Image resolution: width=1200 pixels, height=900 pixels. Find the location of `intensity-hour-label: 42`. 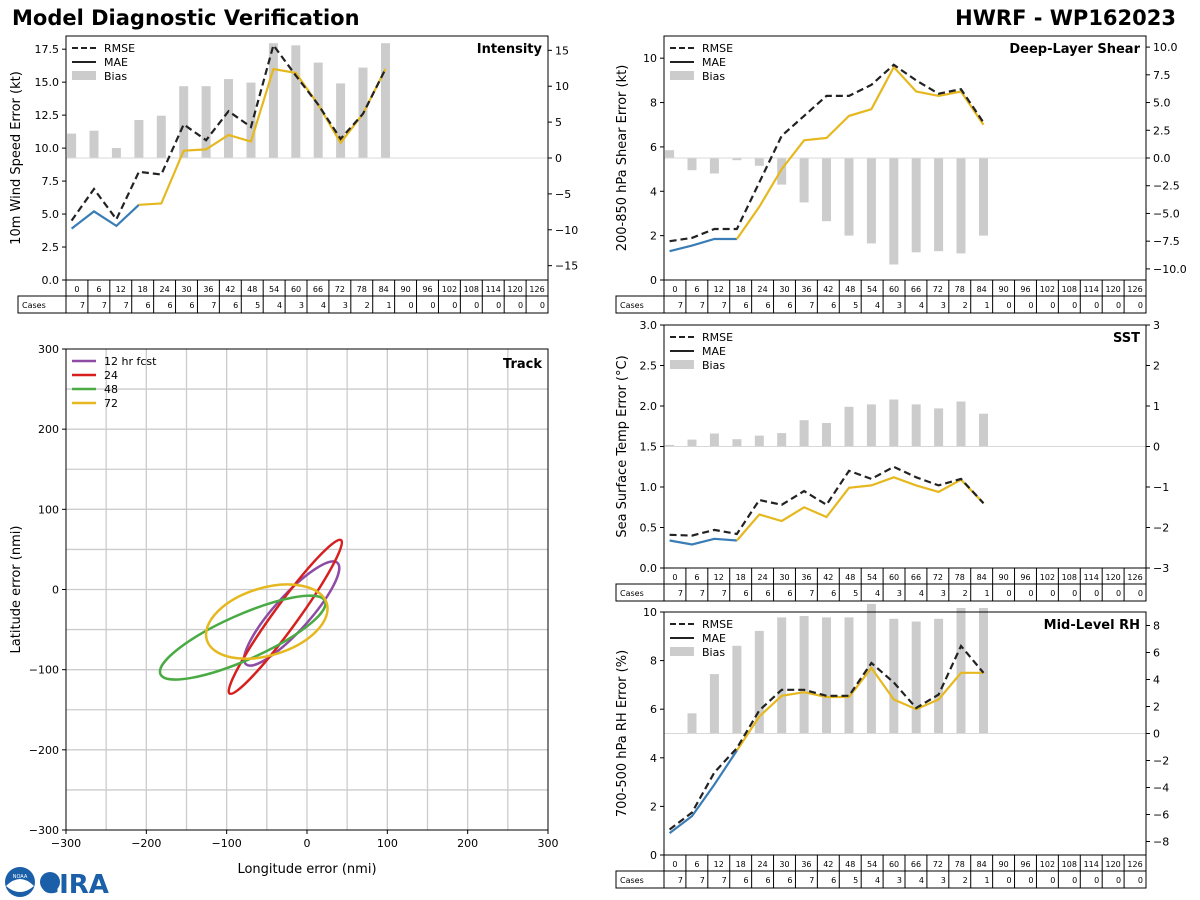

intensity-hour-label: 42 is located at coordinates (230, 289).